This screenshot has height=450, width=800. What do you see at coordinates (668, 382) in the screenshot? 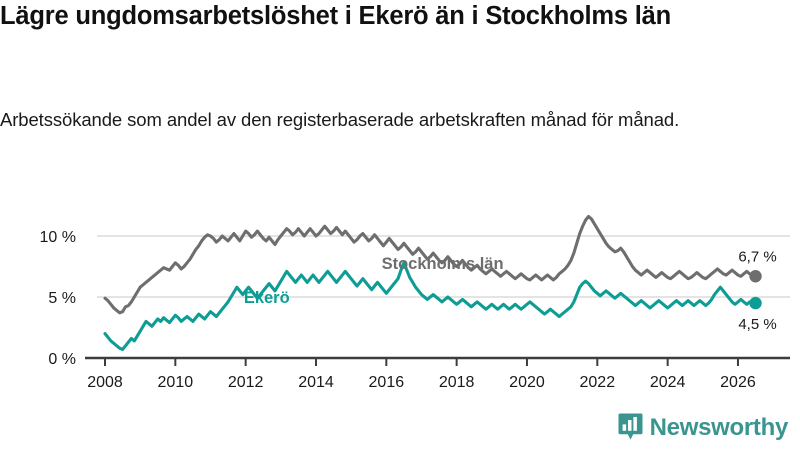
I see `x-axis-tick-label: 2024` at bounding box center [668, 382].